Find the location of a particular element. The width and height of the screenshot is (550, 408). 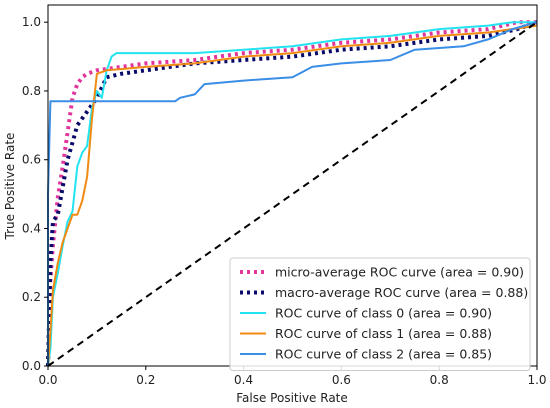

y-tick-label: 1.0 is located at coordinates (31, 22).